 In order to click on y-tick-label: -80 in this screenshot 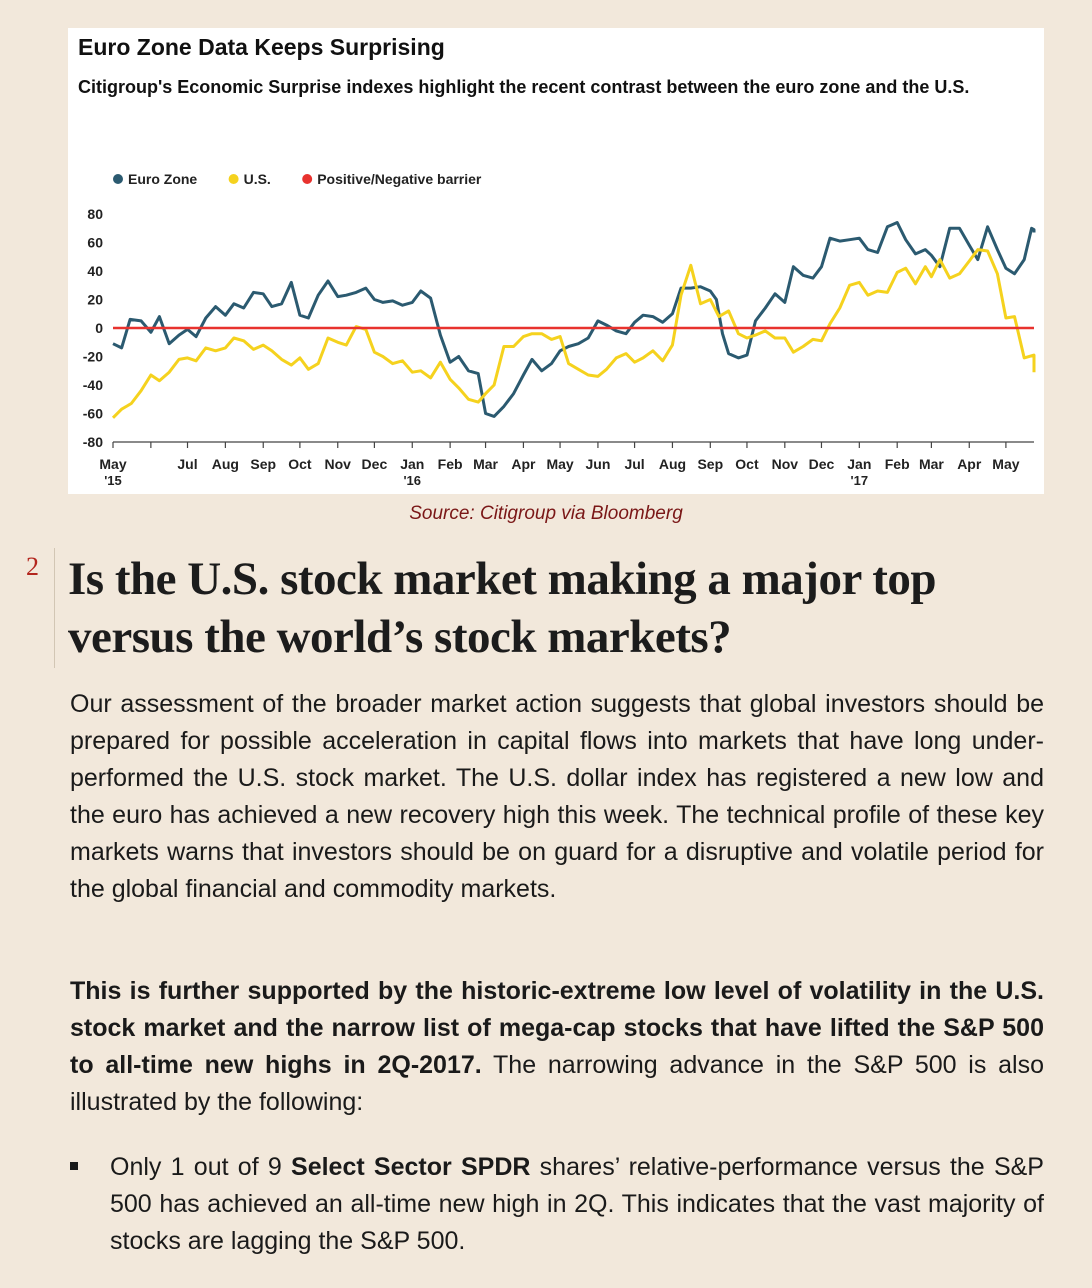, I will do `click(93, 442)`.